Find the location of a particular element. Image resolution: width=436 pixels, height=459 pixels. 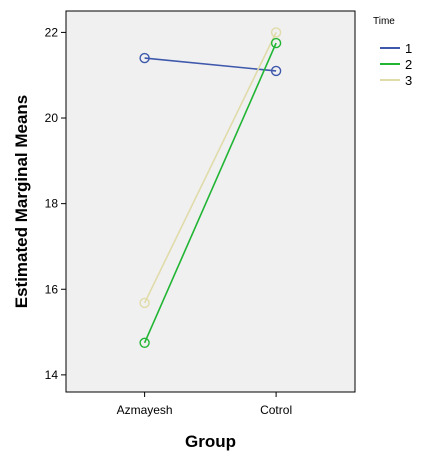

x-tick-label: Cotrol is located at coordinates (276, 410).